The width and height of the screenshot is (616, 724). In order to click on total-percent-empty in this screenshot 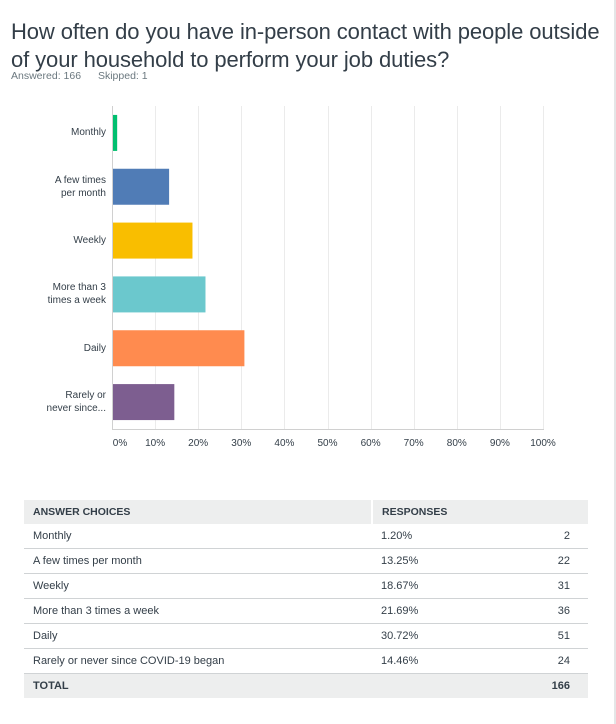, I will do `click(446, 685)`.